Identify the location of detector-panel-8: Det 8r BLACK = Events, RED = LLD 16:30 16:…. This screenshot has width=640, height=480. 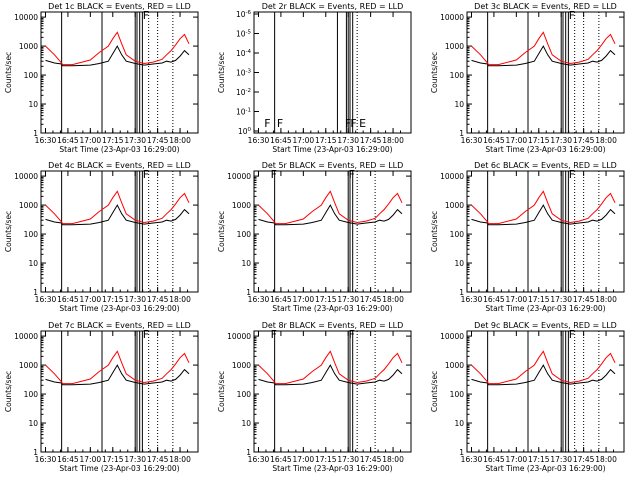
(314, 397).